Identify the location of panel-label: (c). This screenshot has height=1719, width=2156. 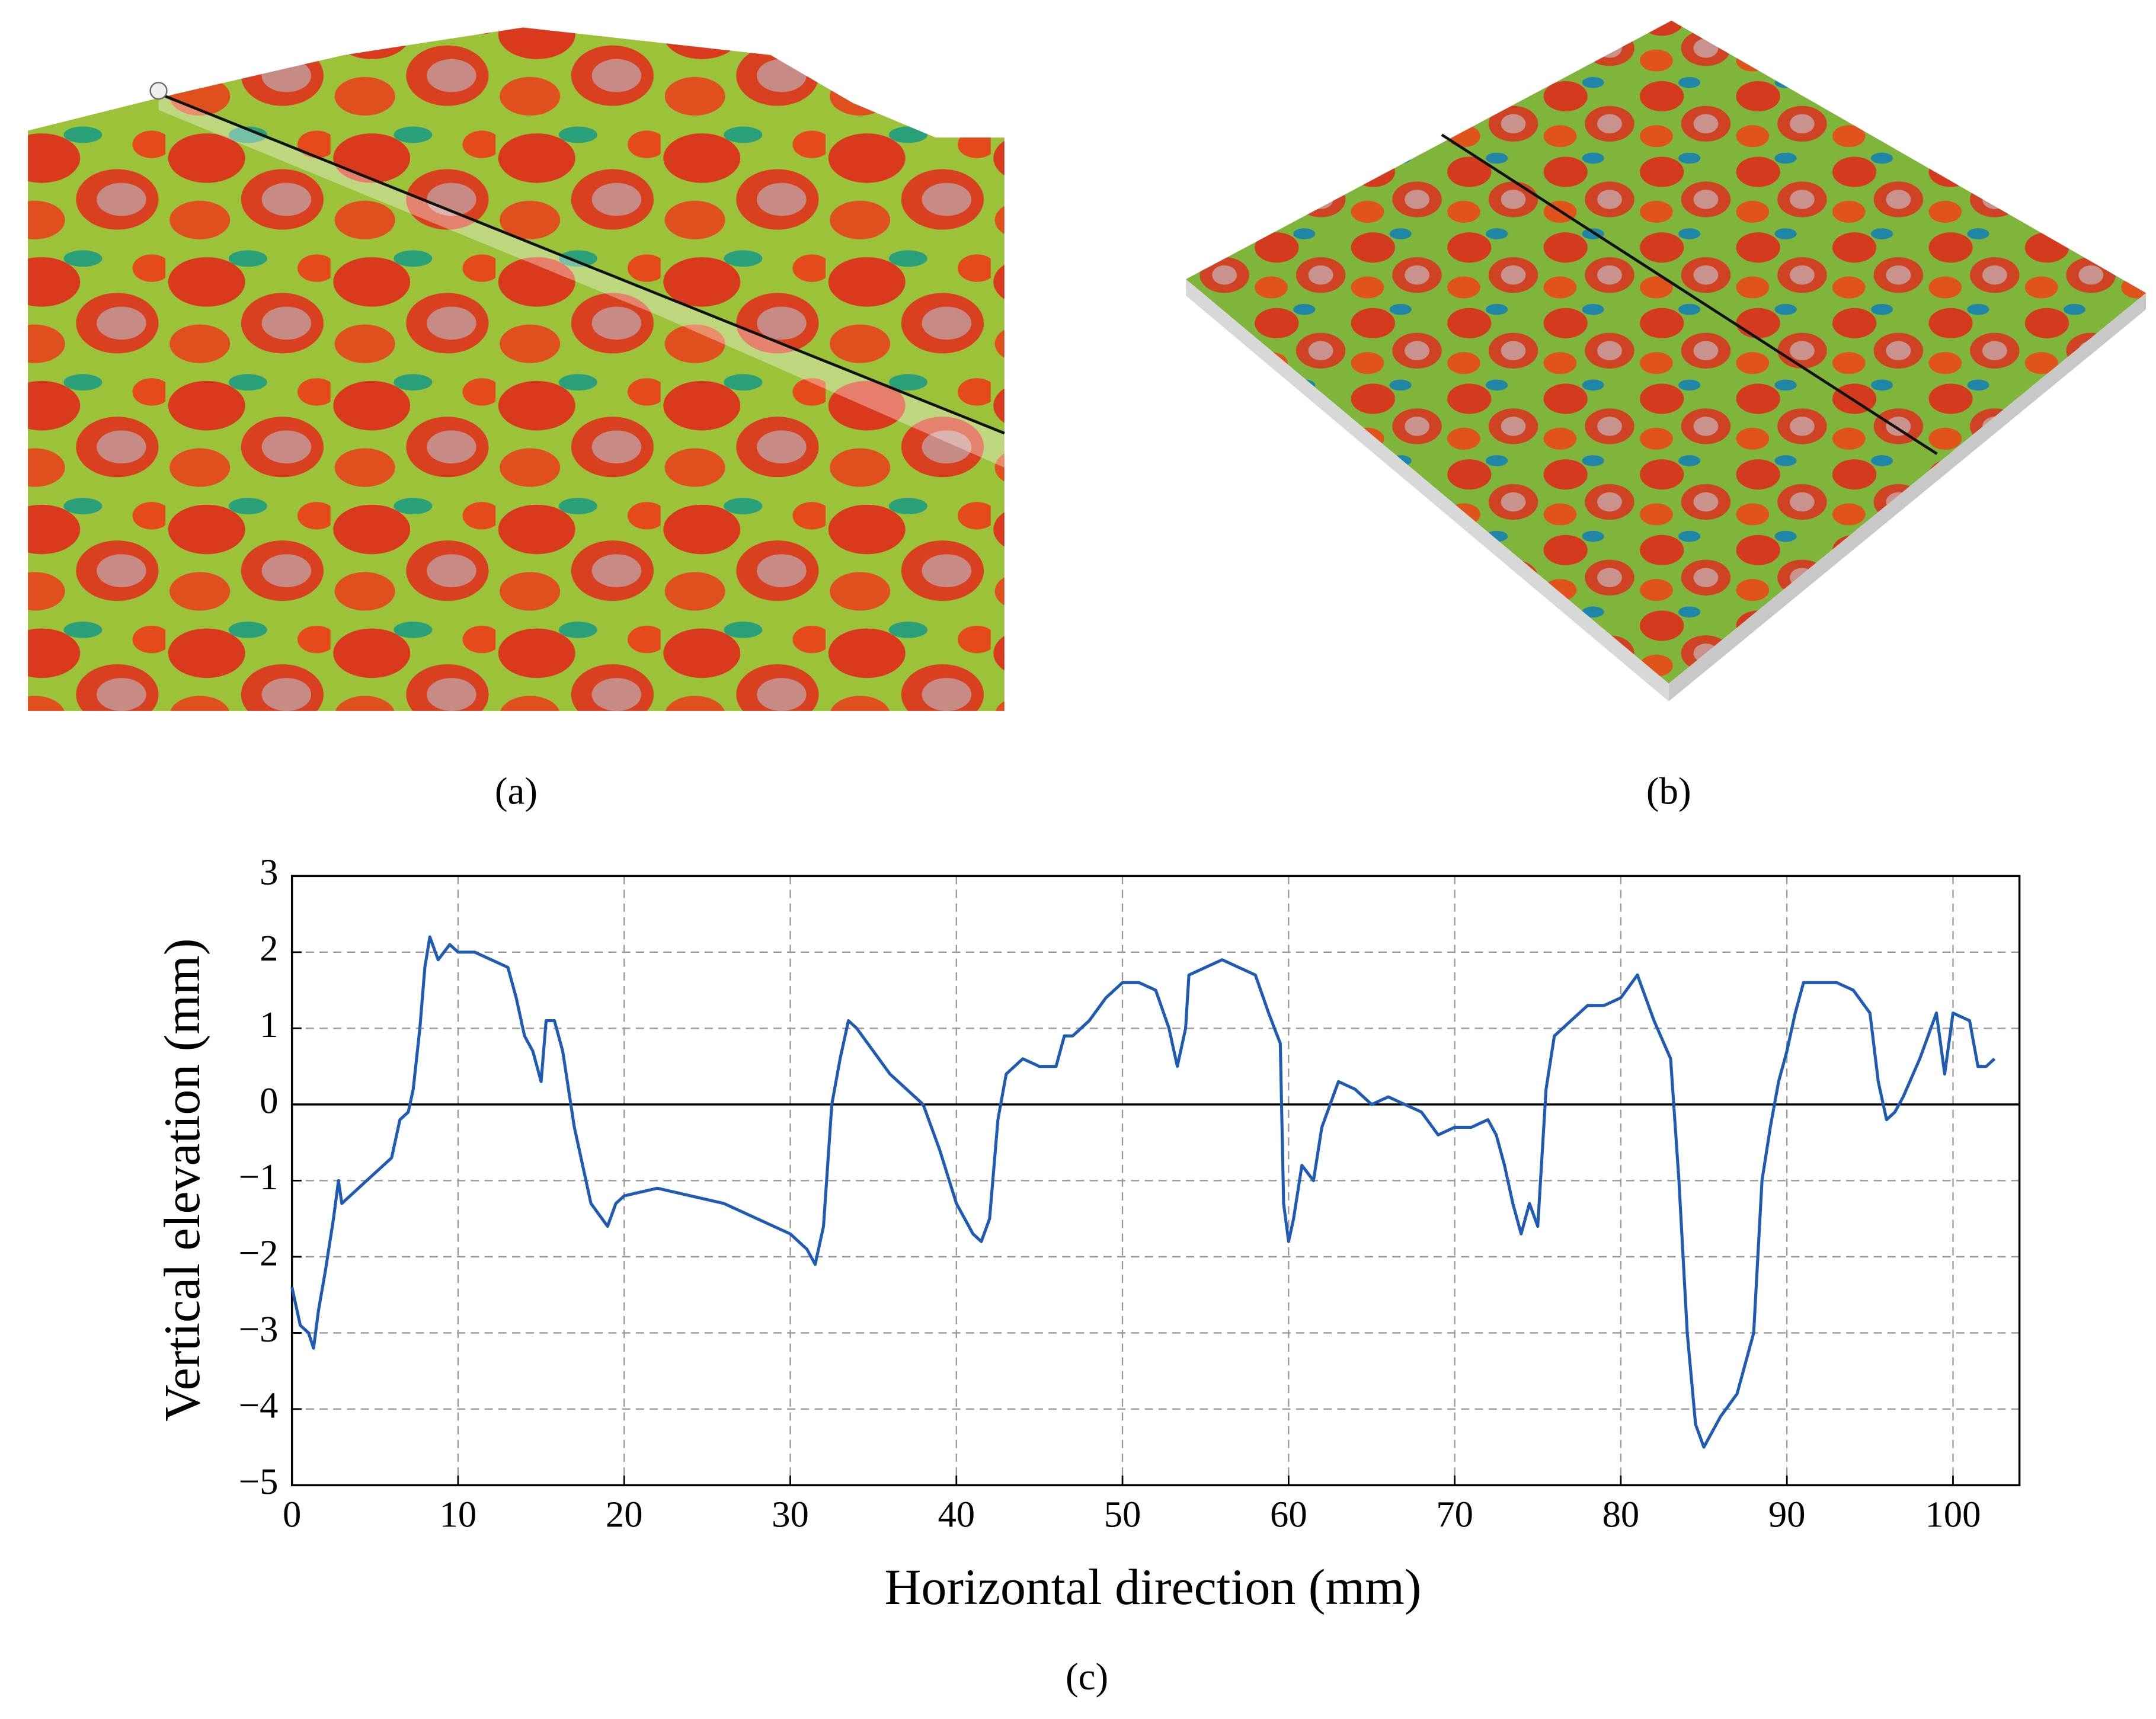
(1087, 1677).